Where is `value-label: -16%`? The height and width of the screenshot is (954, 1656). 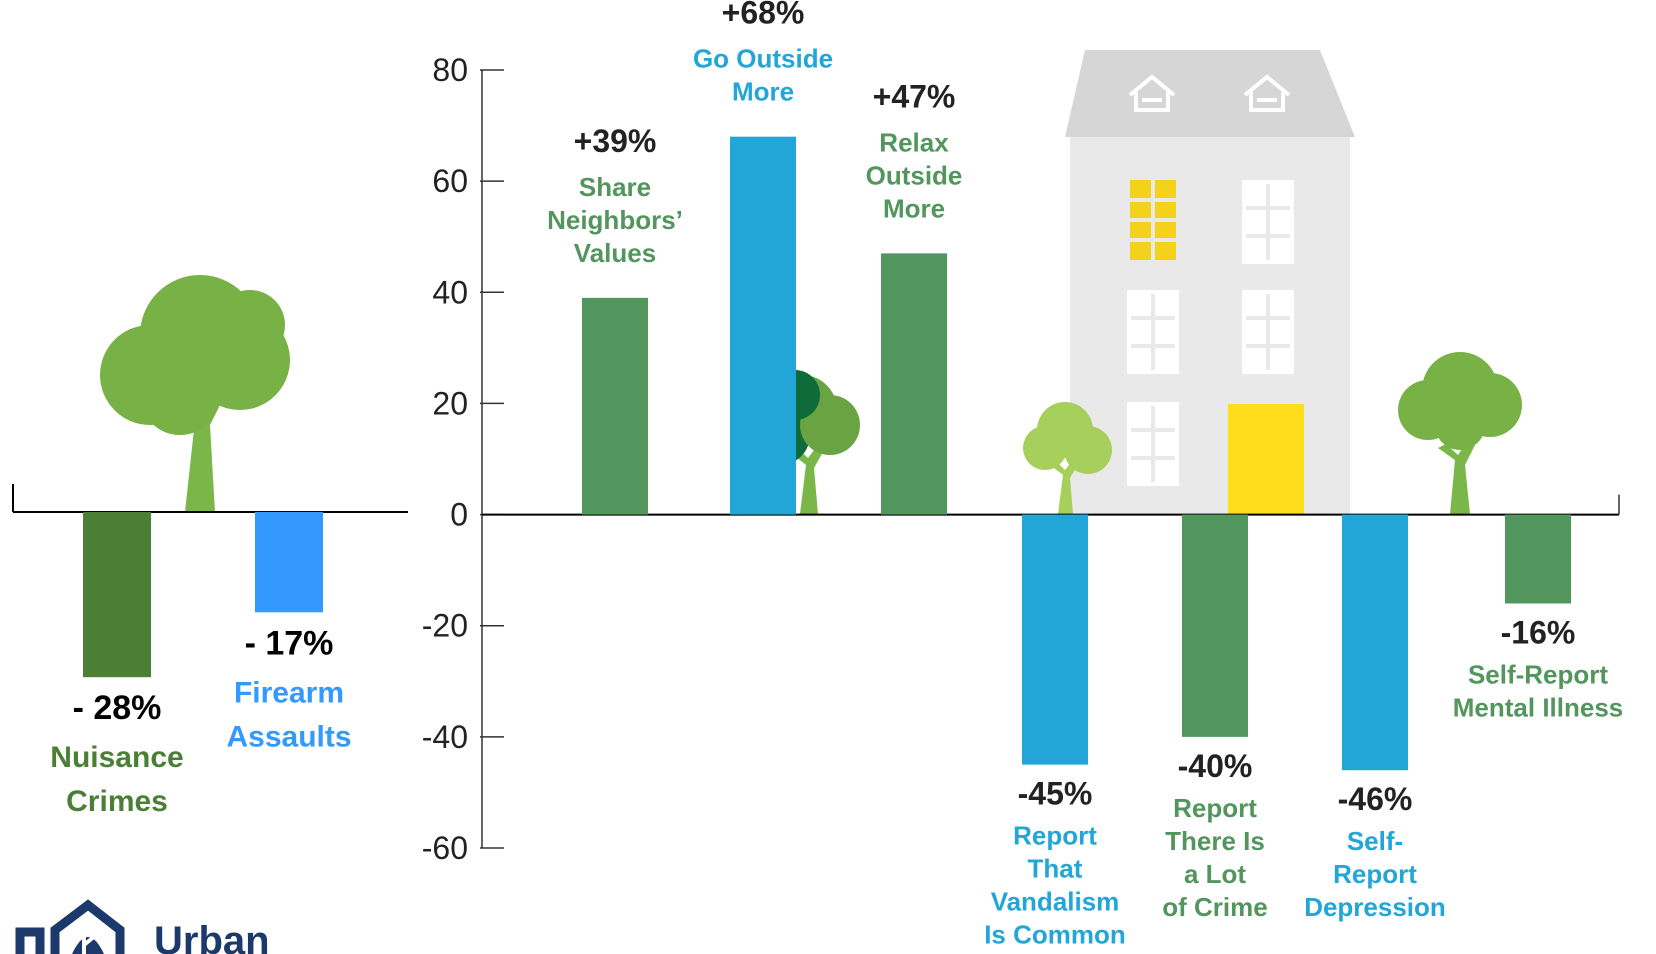
value-label: -16% is located at coordinates (1538, 632).